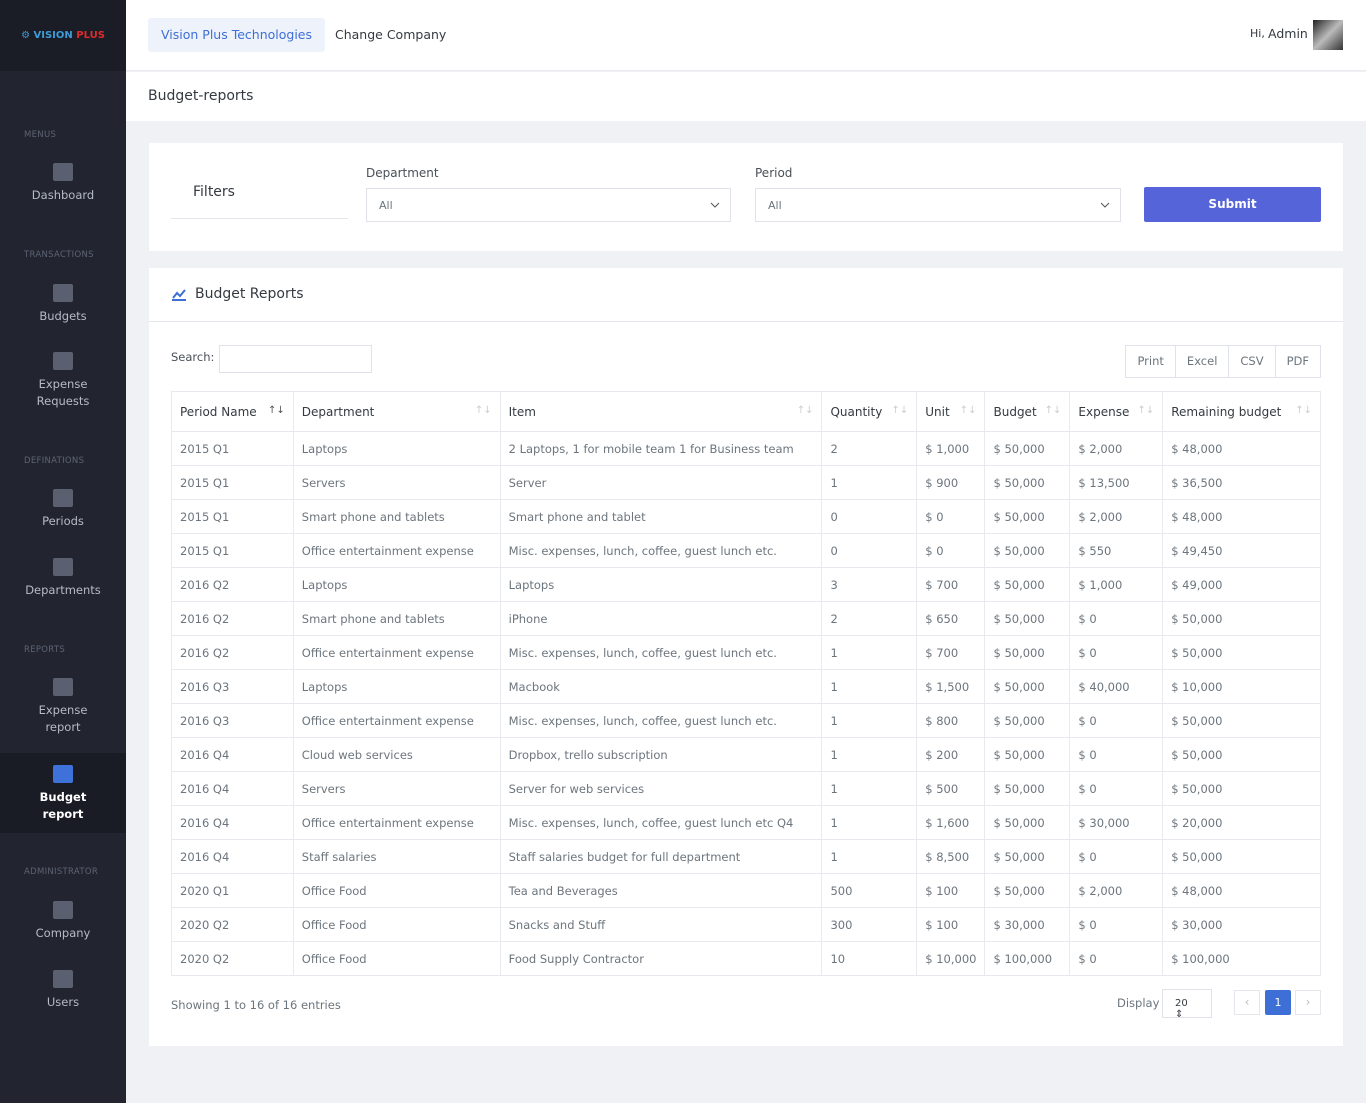 The width and height of the screenshot is (1366, 1103). Describe the element at coordinates (1328, 35) in the screenshot. I see `avatar` at that location.